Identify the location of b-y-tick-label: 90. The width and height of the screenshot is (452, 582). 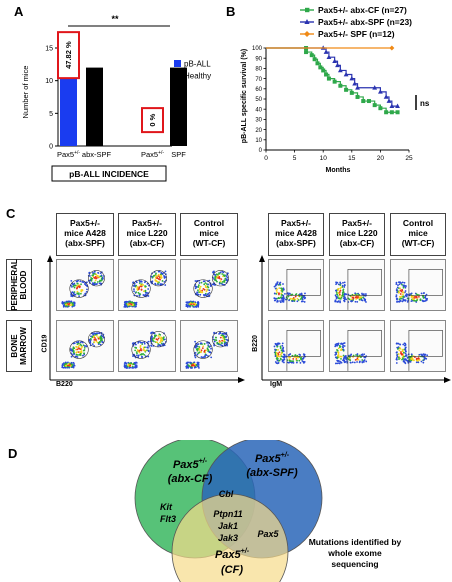
(258, 59).